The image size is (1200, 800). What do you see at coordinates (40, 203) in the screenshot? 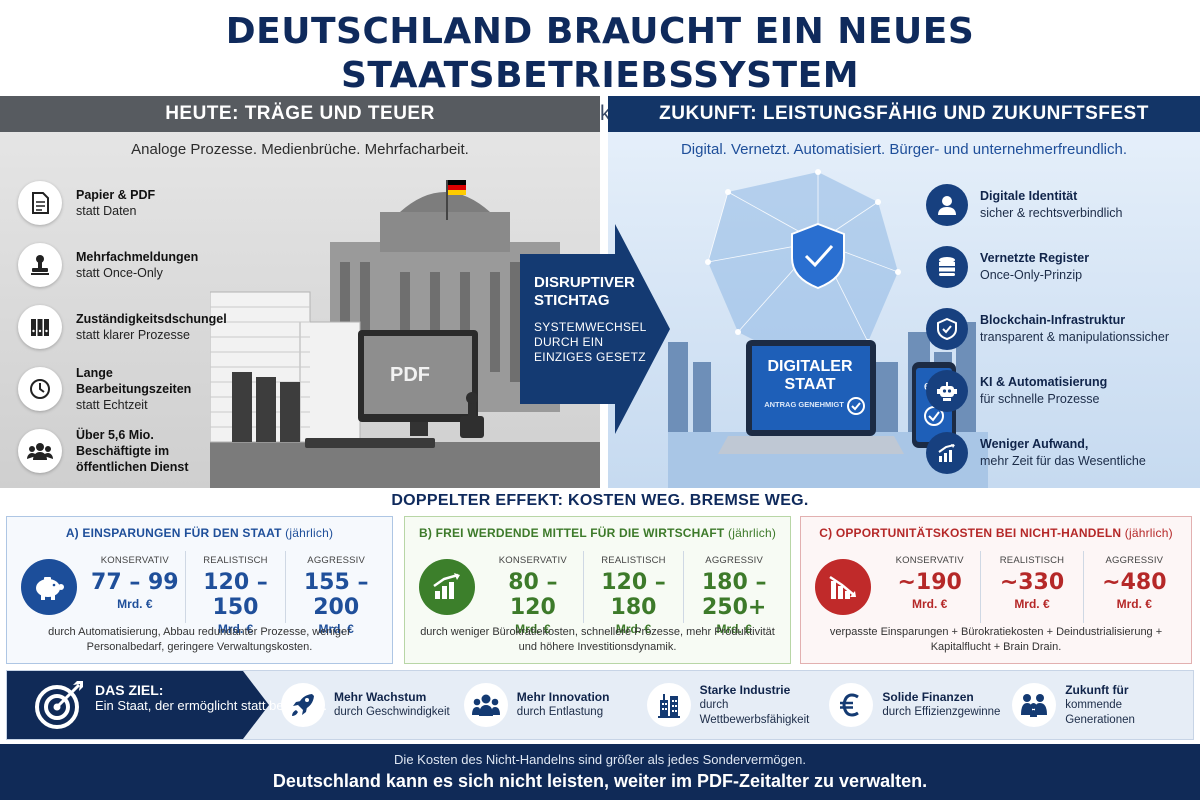
I see `document-icon` at bounding box center [40, 203].